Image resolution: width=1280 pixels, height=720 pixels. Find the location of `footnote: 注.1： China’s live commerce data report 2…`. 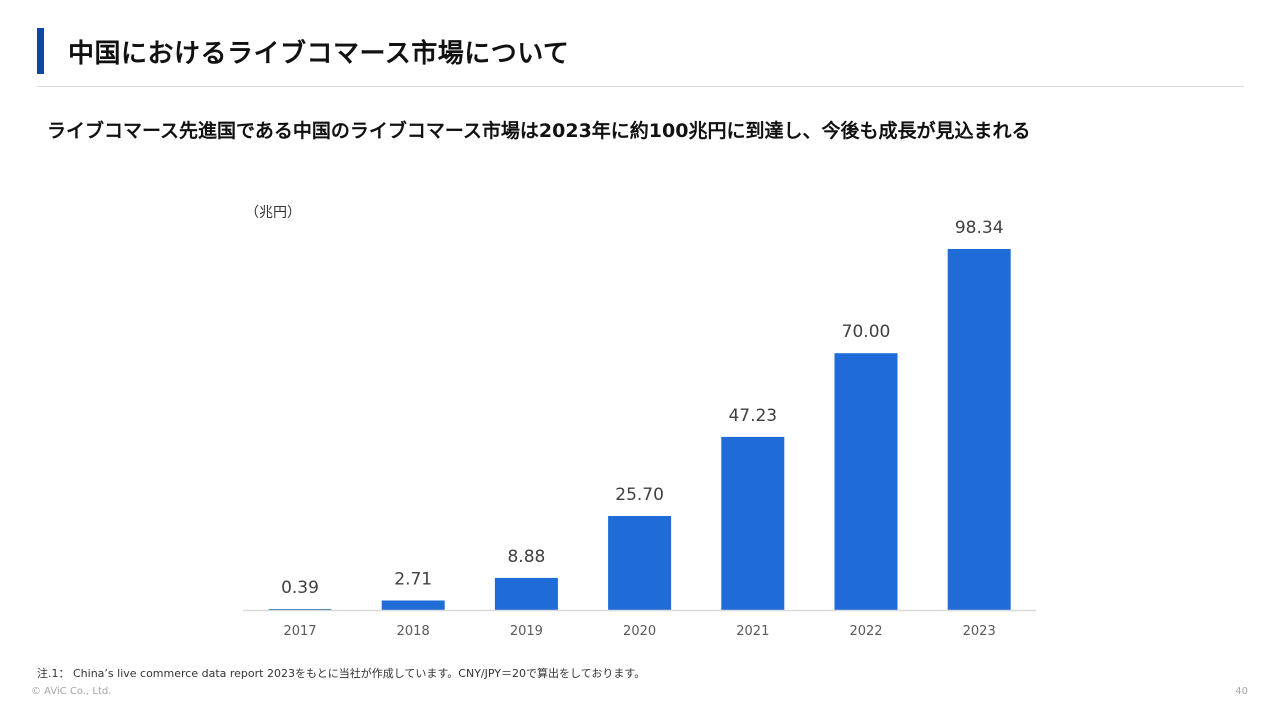

footnote: 注.1： China’s live commerce data report 2… is located at coordinates (341, 673).